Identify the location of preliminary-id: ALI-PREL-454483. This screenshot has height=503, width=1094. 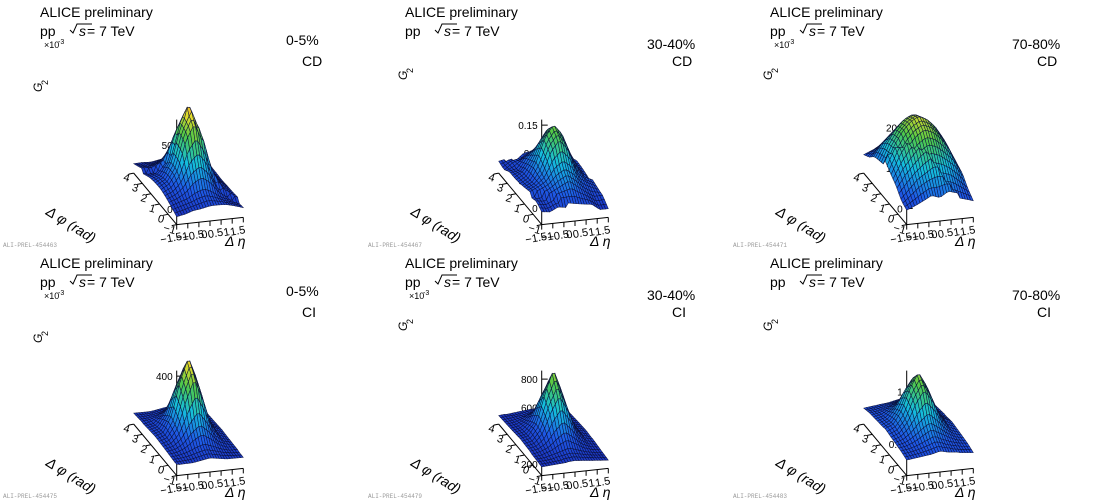
(760, 496).